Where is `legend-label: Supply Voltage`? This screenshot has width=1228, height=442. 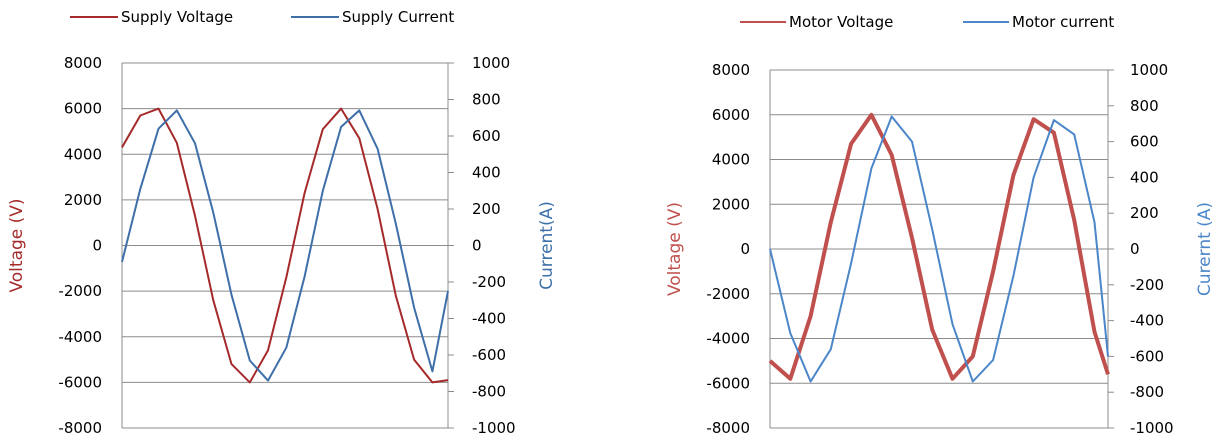
legend-label: Supply Voltage is located at coordinates (177, 17).